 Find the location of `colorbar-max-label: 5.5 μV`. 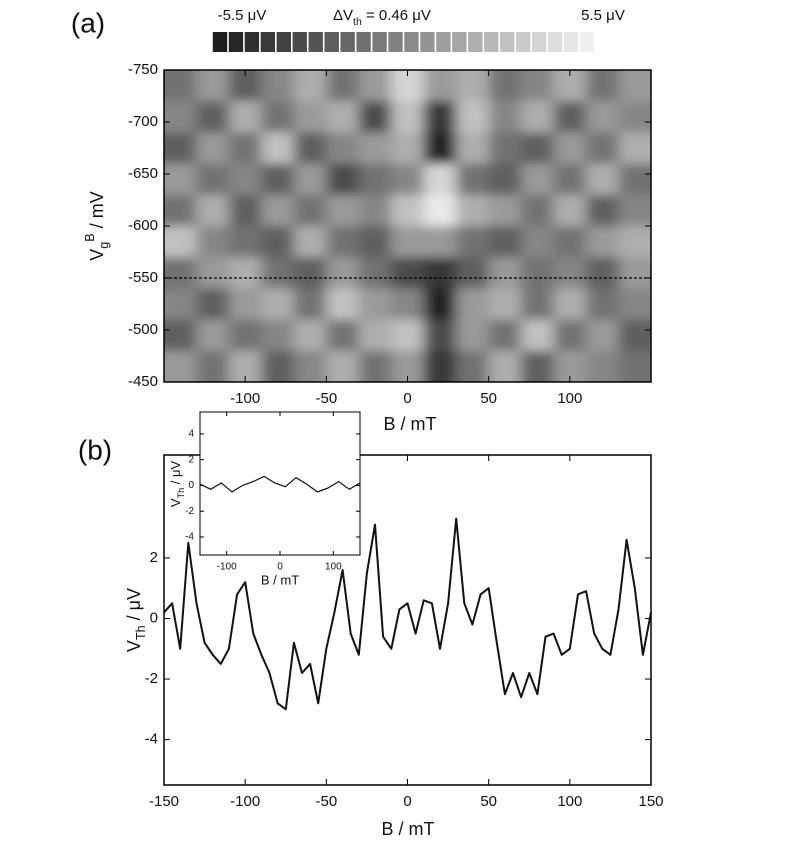

colorbar-max-label: 5.5 μV is located at coordinates (603, 15).